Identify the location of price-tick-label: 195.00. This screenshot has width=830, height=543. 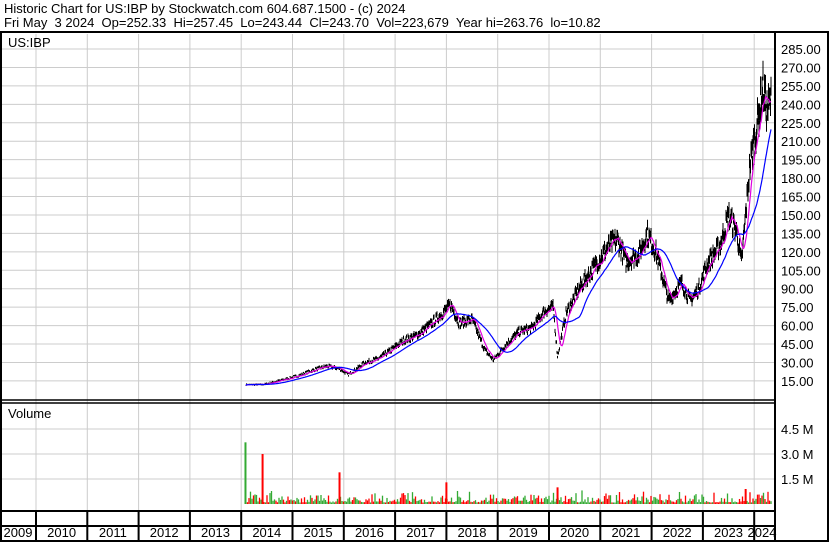
(801, 160).